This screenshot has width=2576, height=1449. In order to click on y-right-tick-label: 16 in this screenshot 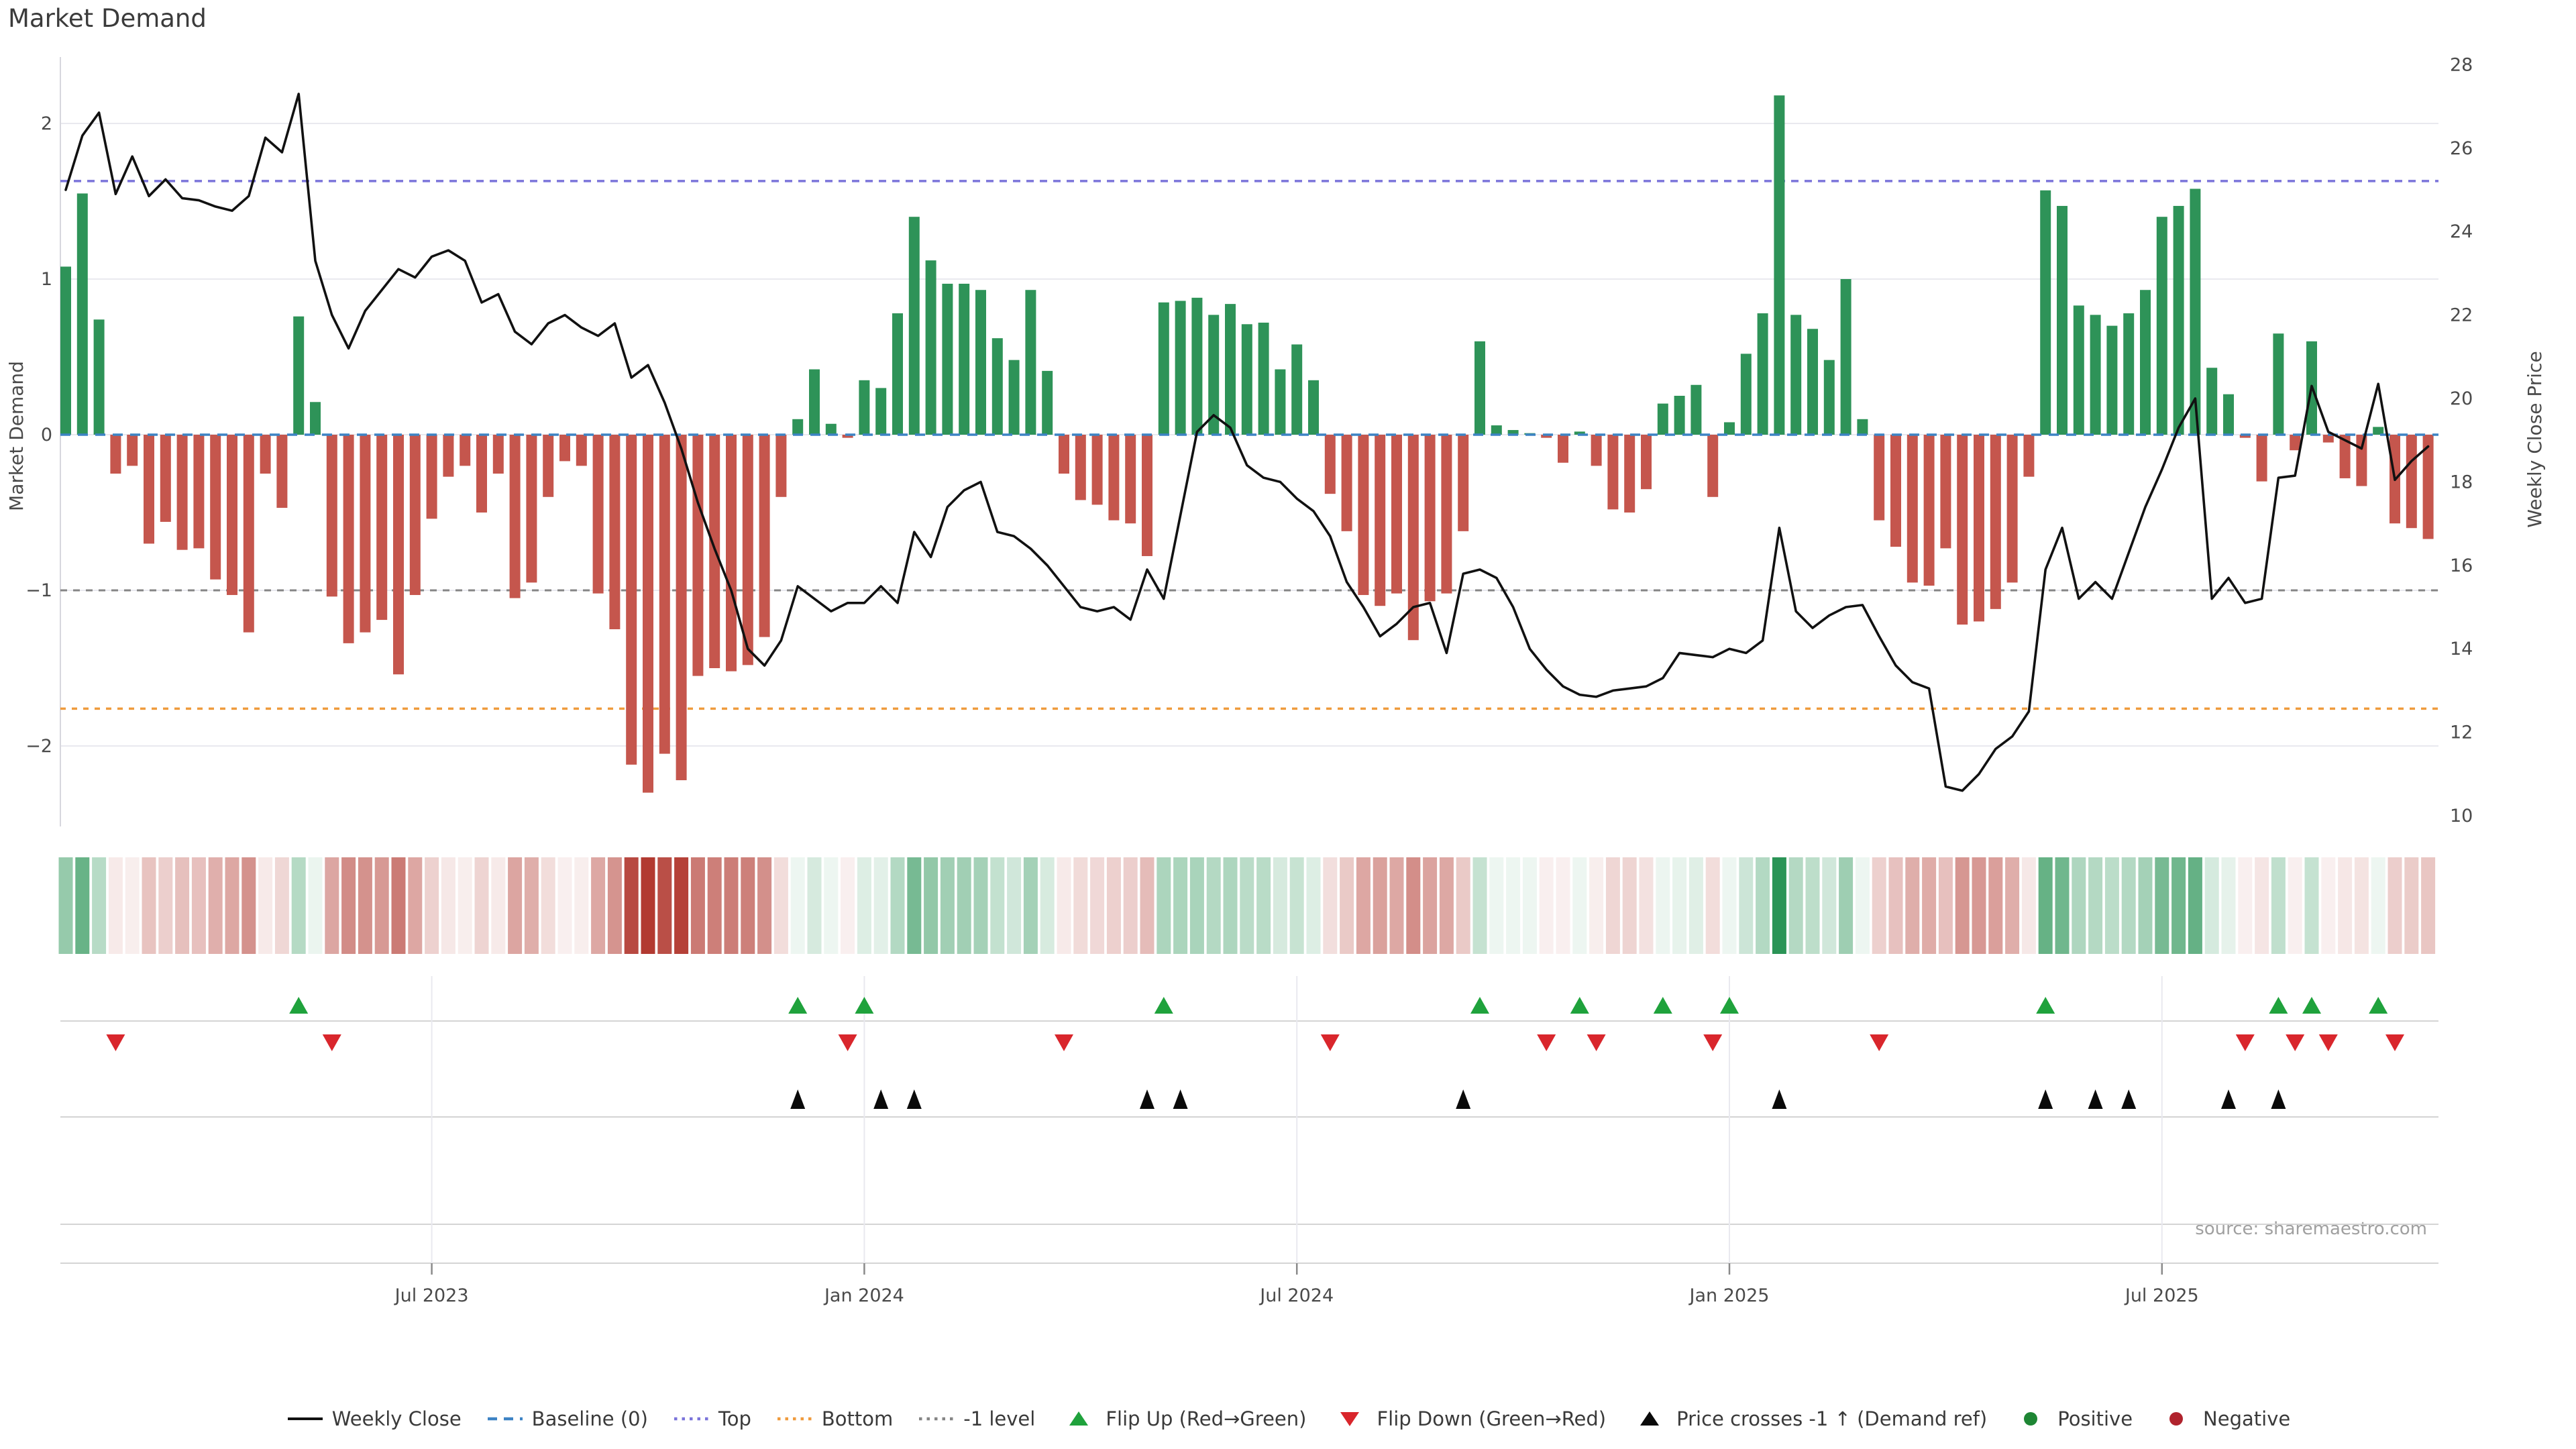, I will do `click(2461, 565)`.